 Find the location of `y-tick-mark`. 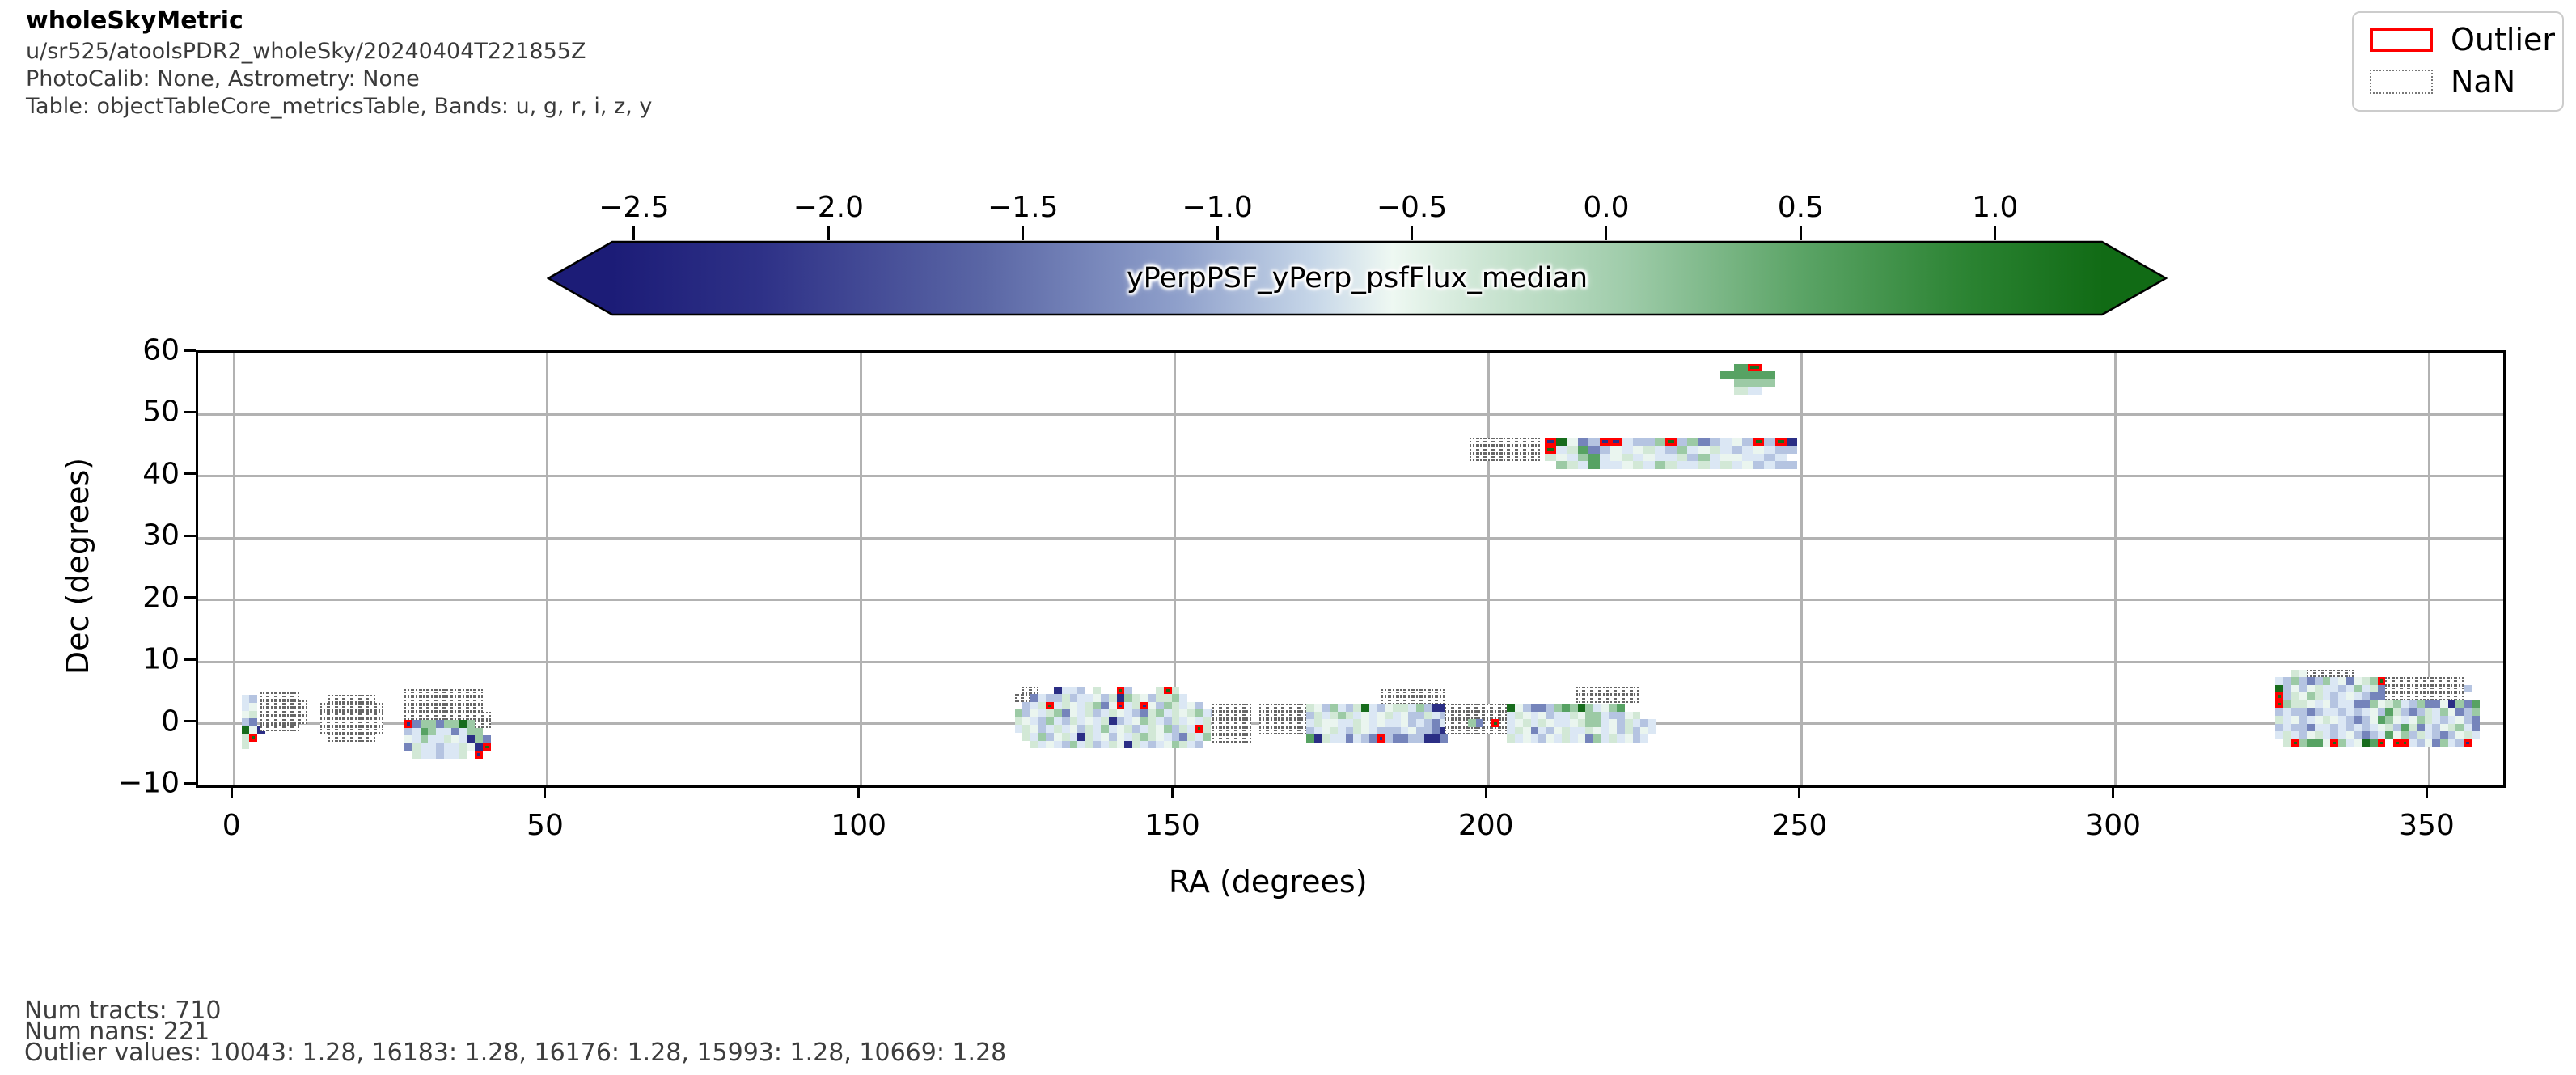

y-tick-mark is located at coordinates (190, 411).